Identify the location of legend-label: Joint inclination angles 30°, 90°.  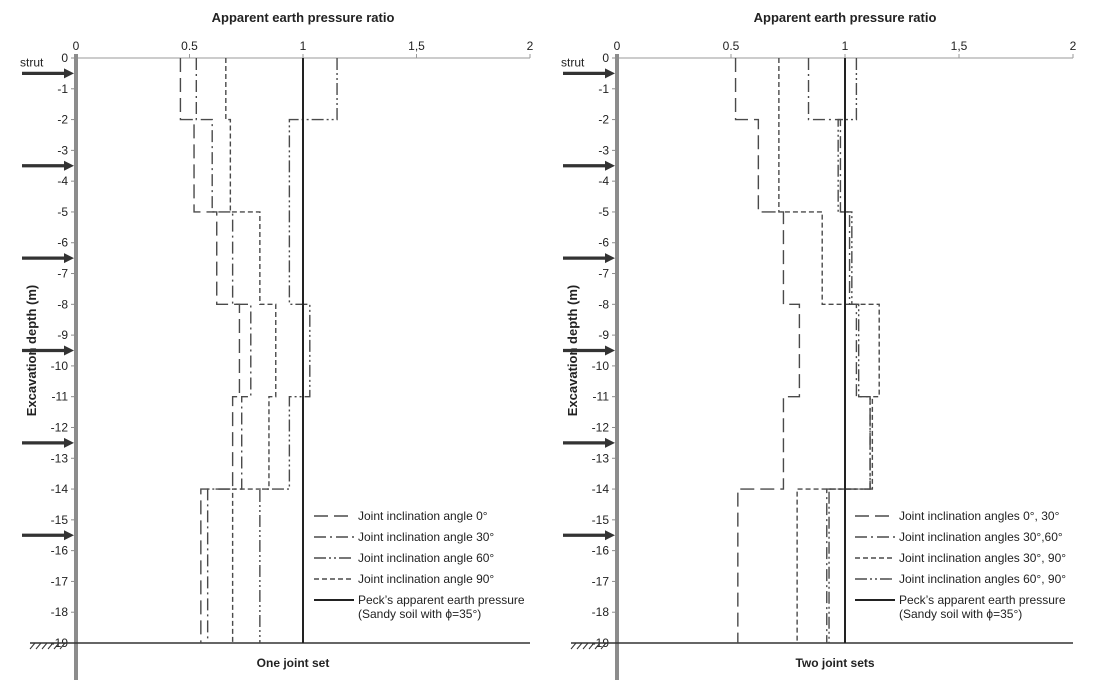
(982, 558).